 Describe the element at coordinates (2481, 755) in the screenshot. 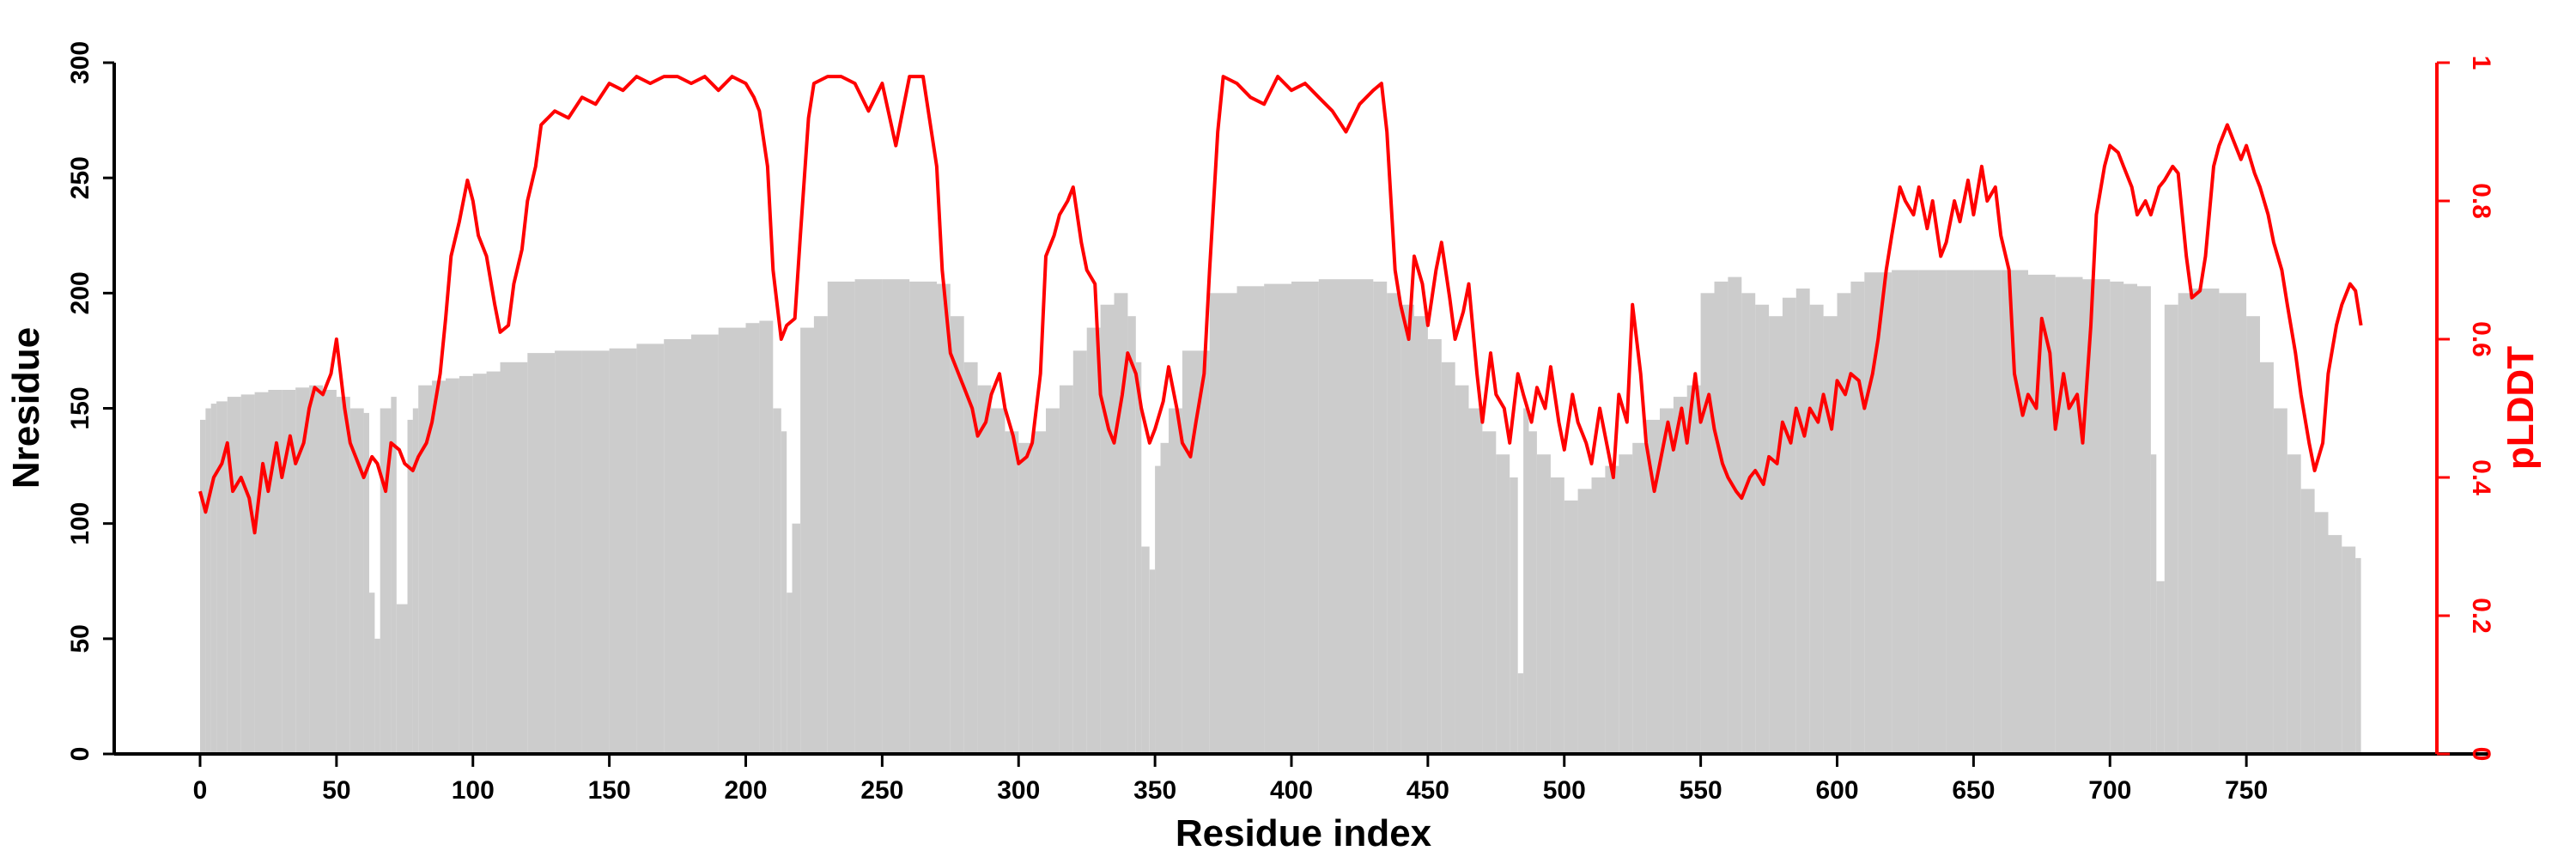

I see `y-right-tick-label: 0` at that location.